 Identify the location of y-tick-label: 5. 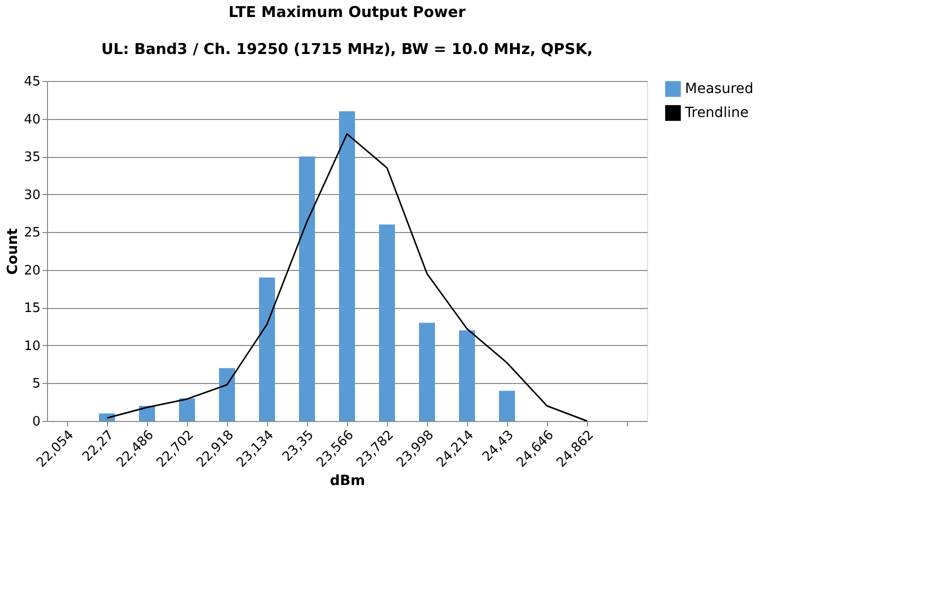
(36, 384).